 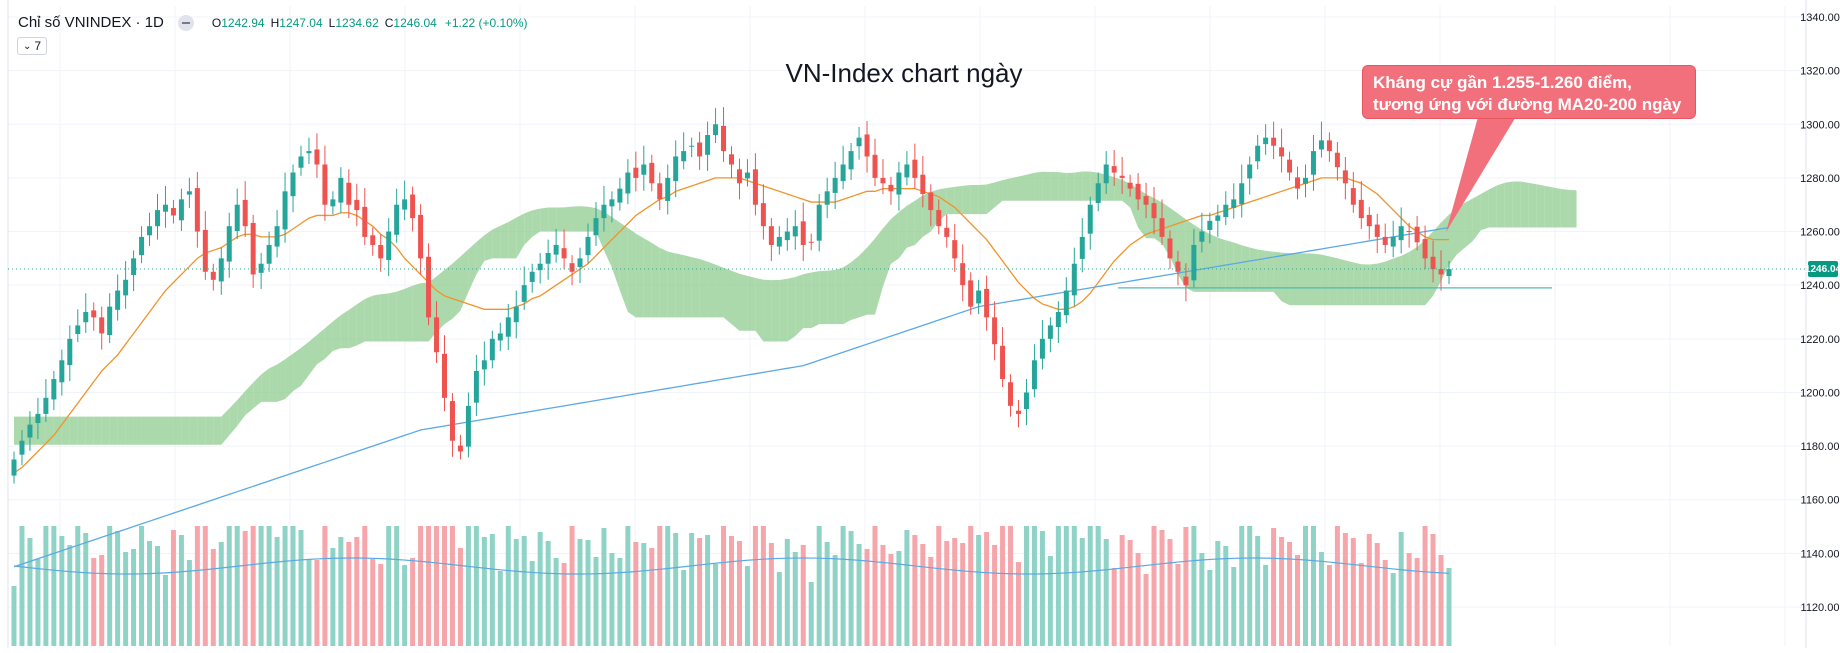 What do you see at coordinates (185, 22) in the screenshot?
I see `hide-icon` at bounding box center [185, 22].